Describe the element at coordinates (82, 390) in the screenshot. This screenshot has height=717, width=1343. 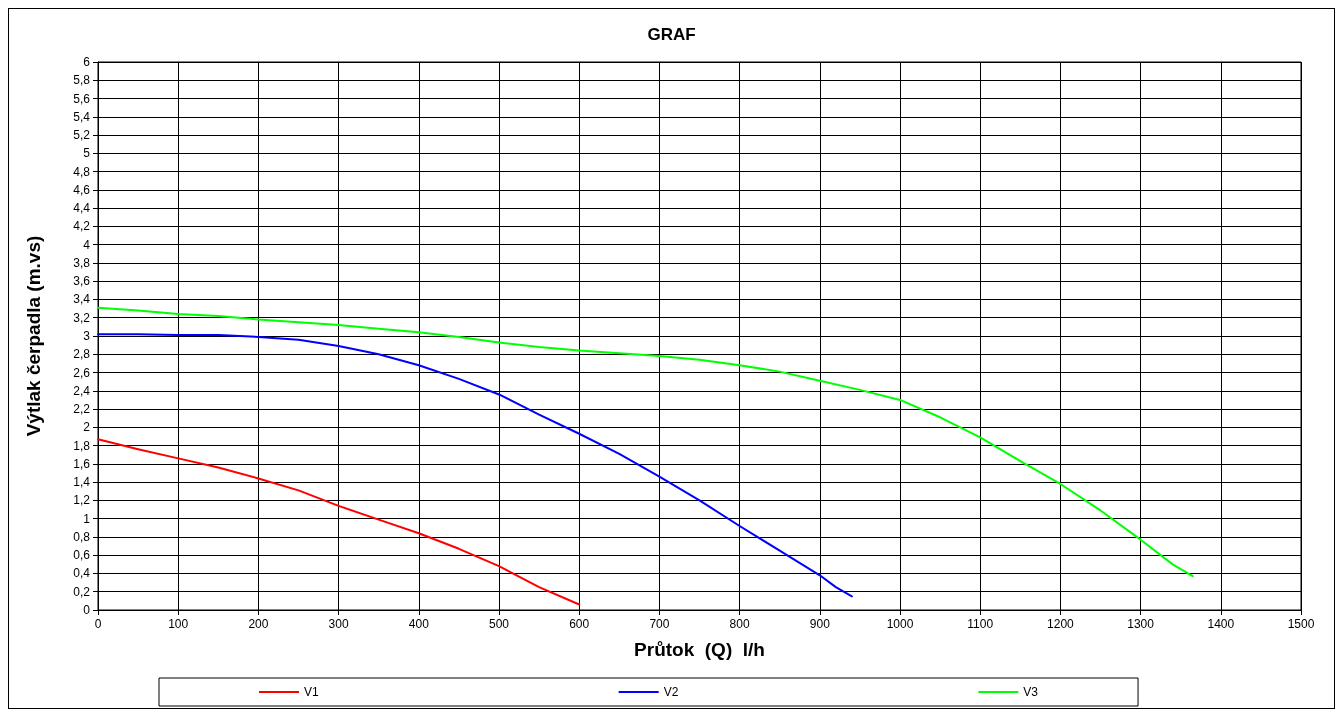
I see `y-tick-label: 2,4` at that location.